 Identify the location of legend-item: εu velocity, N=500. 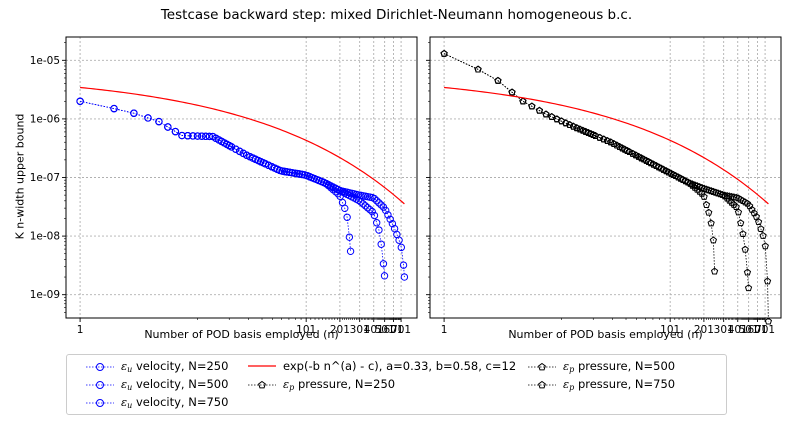
(156, 384).